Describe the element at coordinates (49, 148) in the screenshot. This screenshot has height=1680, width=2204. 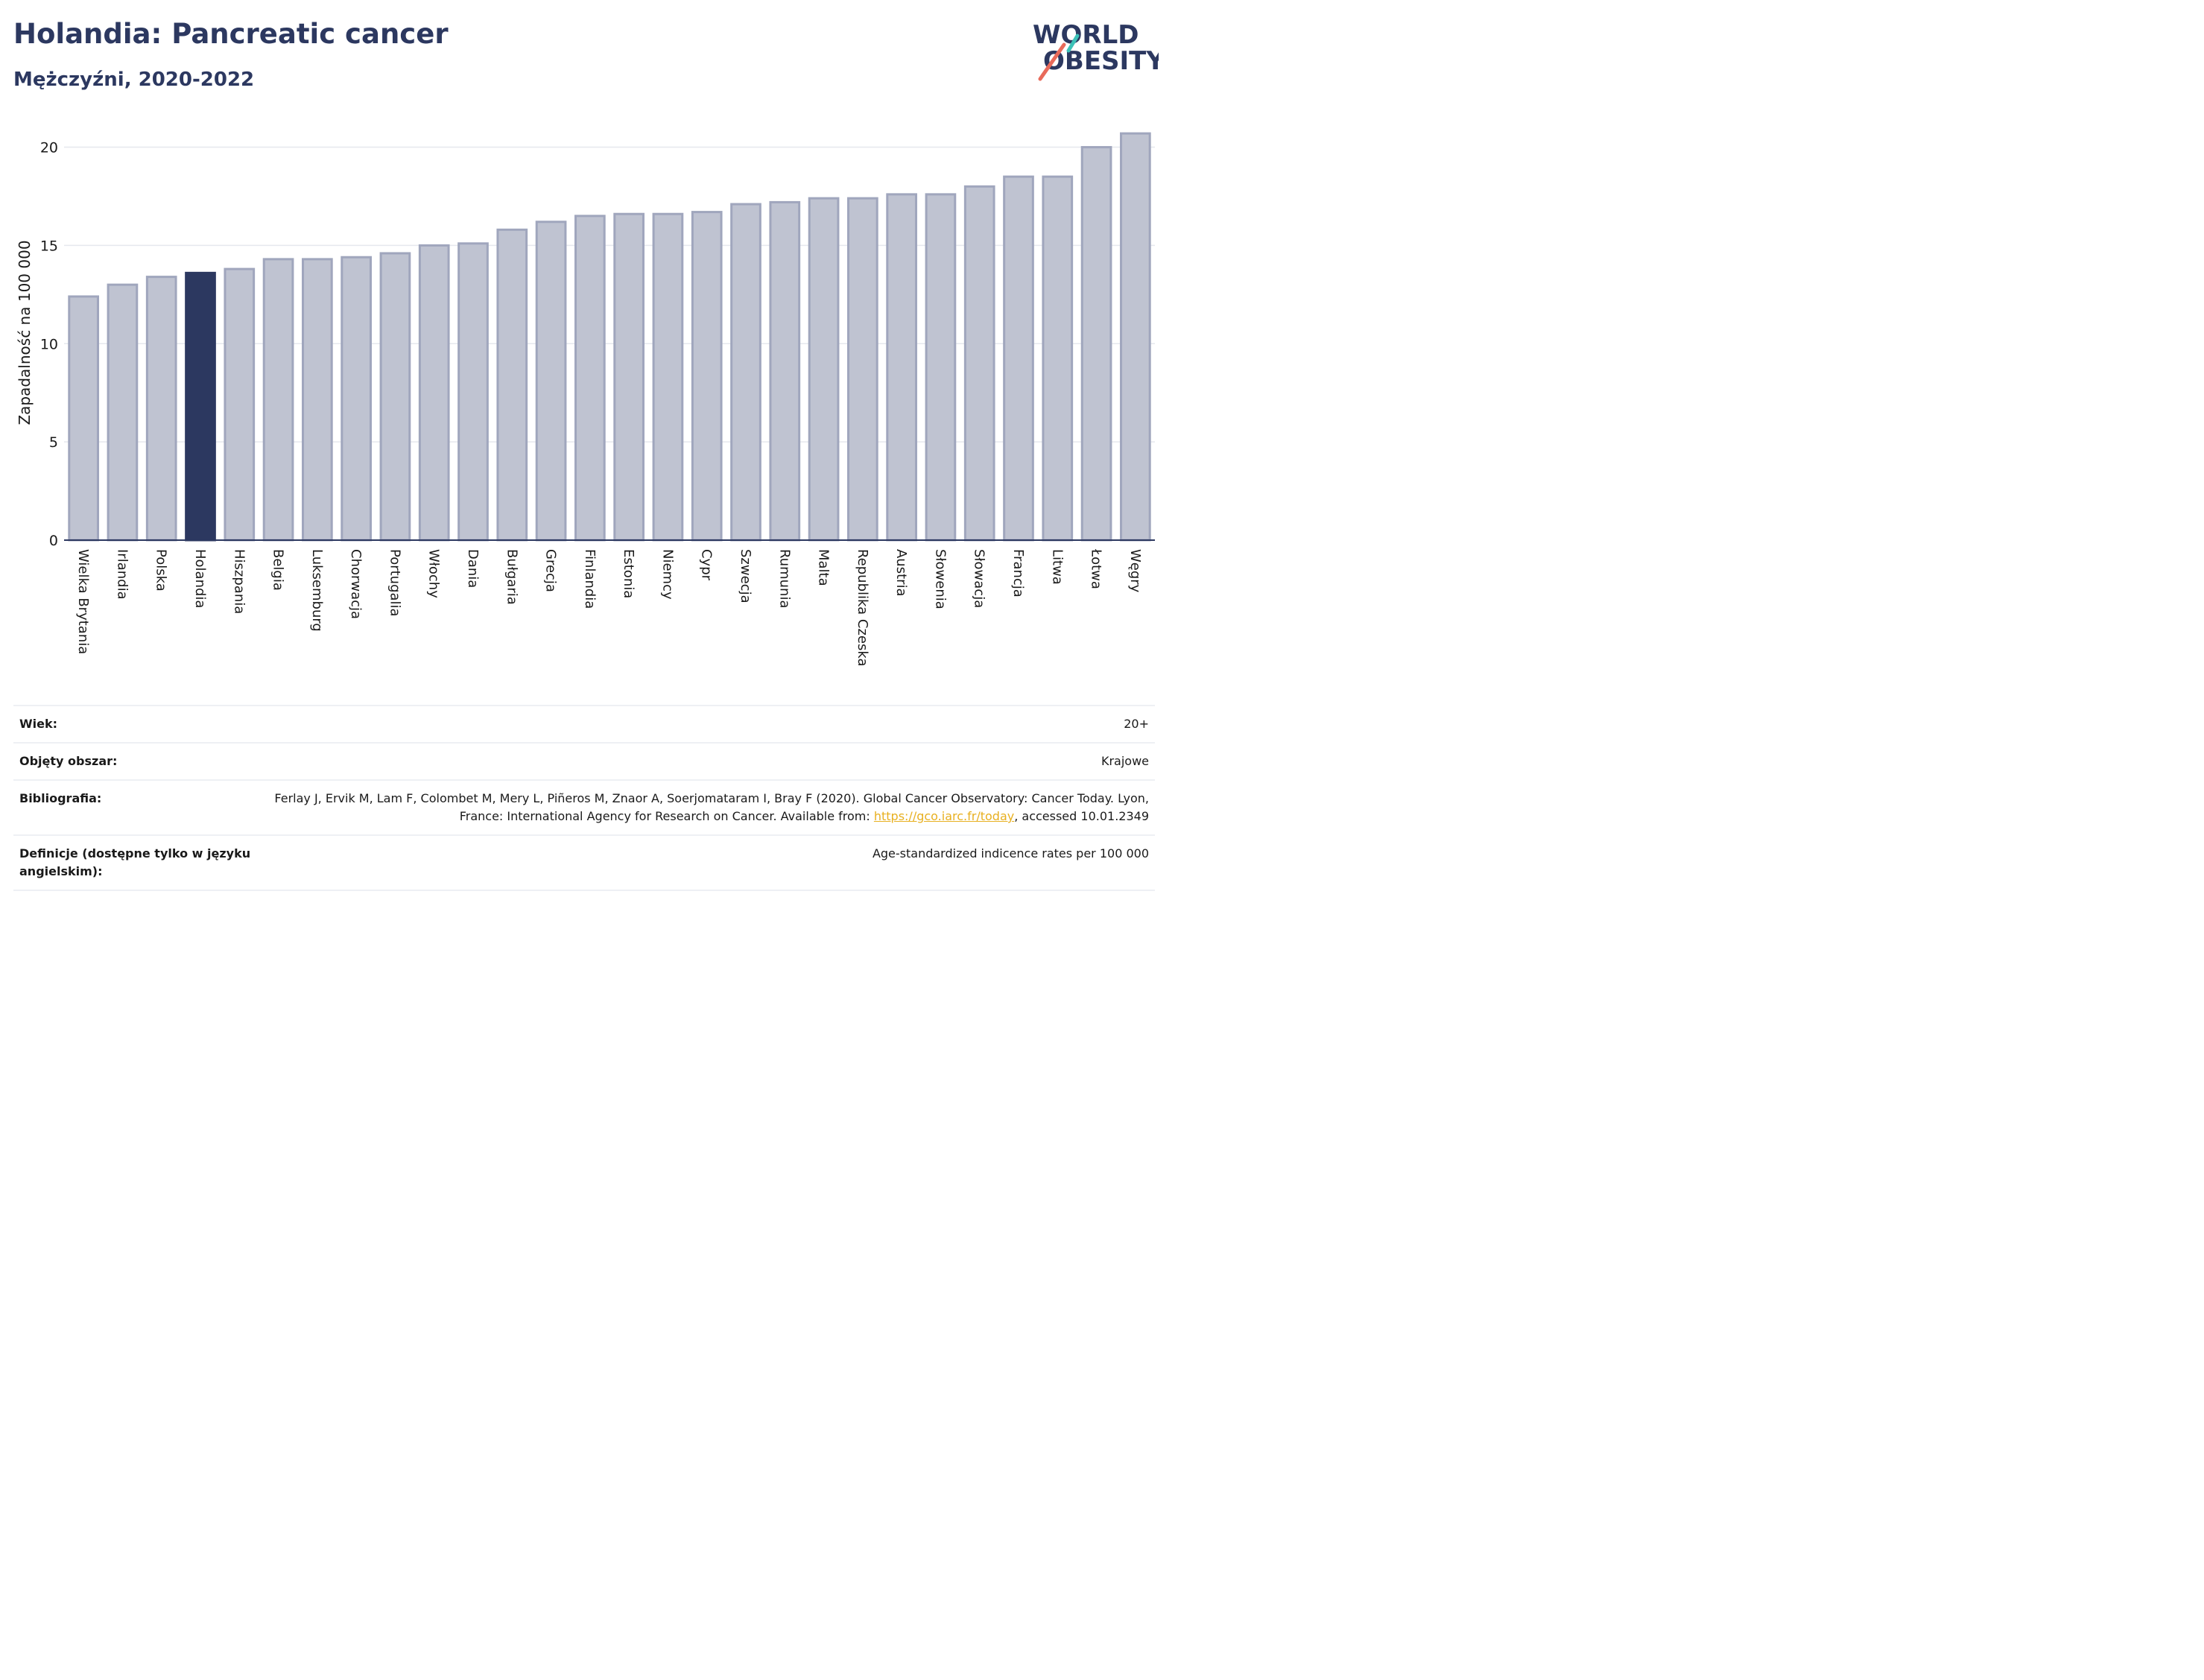
I see `y-tick-label: 20` at that location.